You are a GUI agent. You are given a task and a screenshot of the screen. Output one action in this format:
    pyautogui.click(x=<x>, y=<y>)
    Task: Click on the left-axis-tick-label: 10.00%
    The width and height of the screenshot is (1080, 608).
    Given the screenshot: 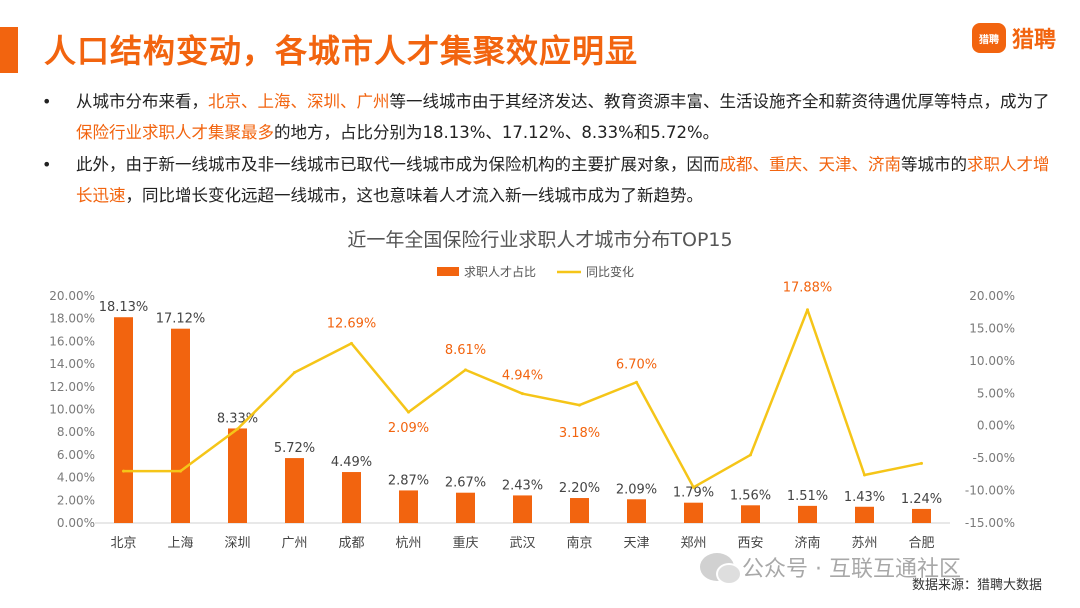 What is the action you would take?
    pyautogui.click(x=72, y=410)
    